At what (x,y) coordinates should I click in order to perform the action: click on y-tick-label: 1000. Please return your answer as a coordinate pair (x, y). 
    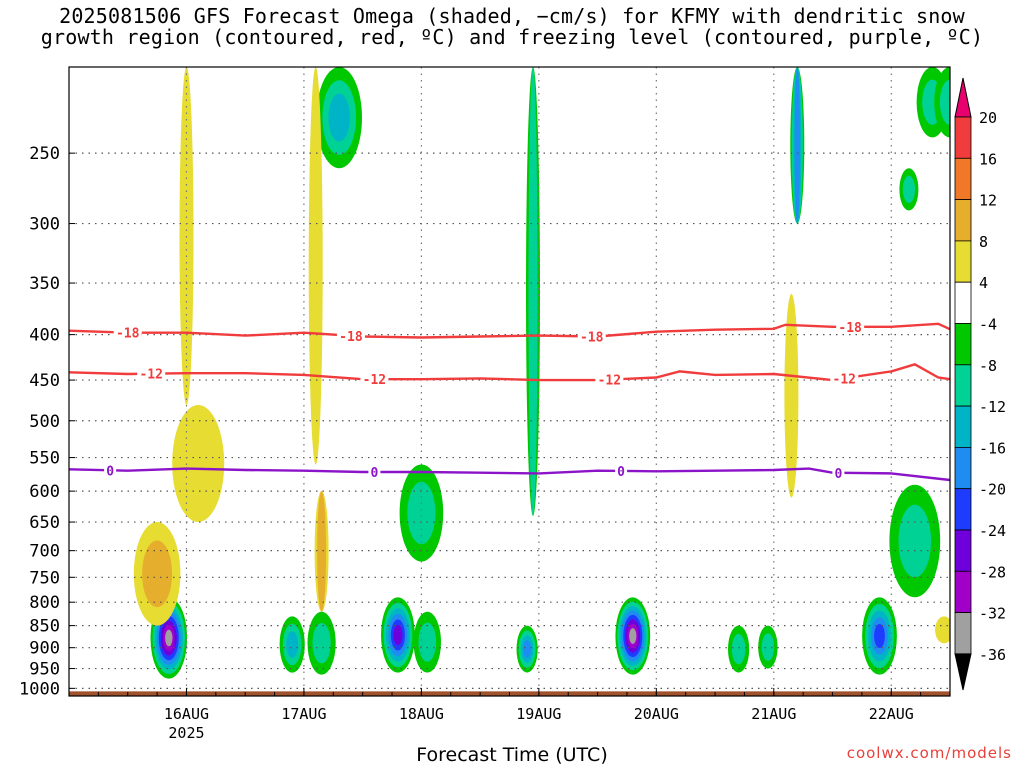
    Looking at the image, I should click on (39, 689).